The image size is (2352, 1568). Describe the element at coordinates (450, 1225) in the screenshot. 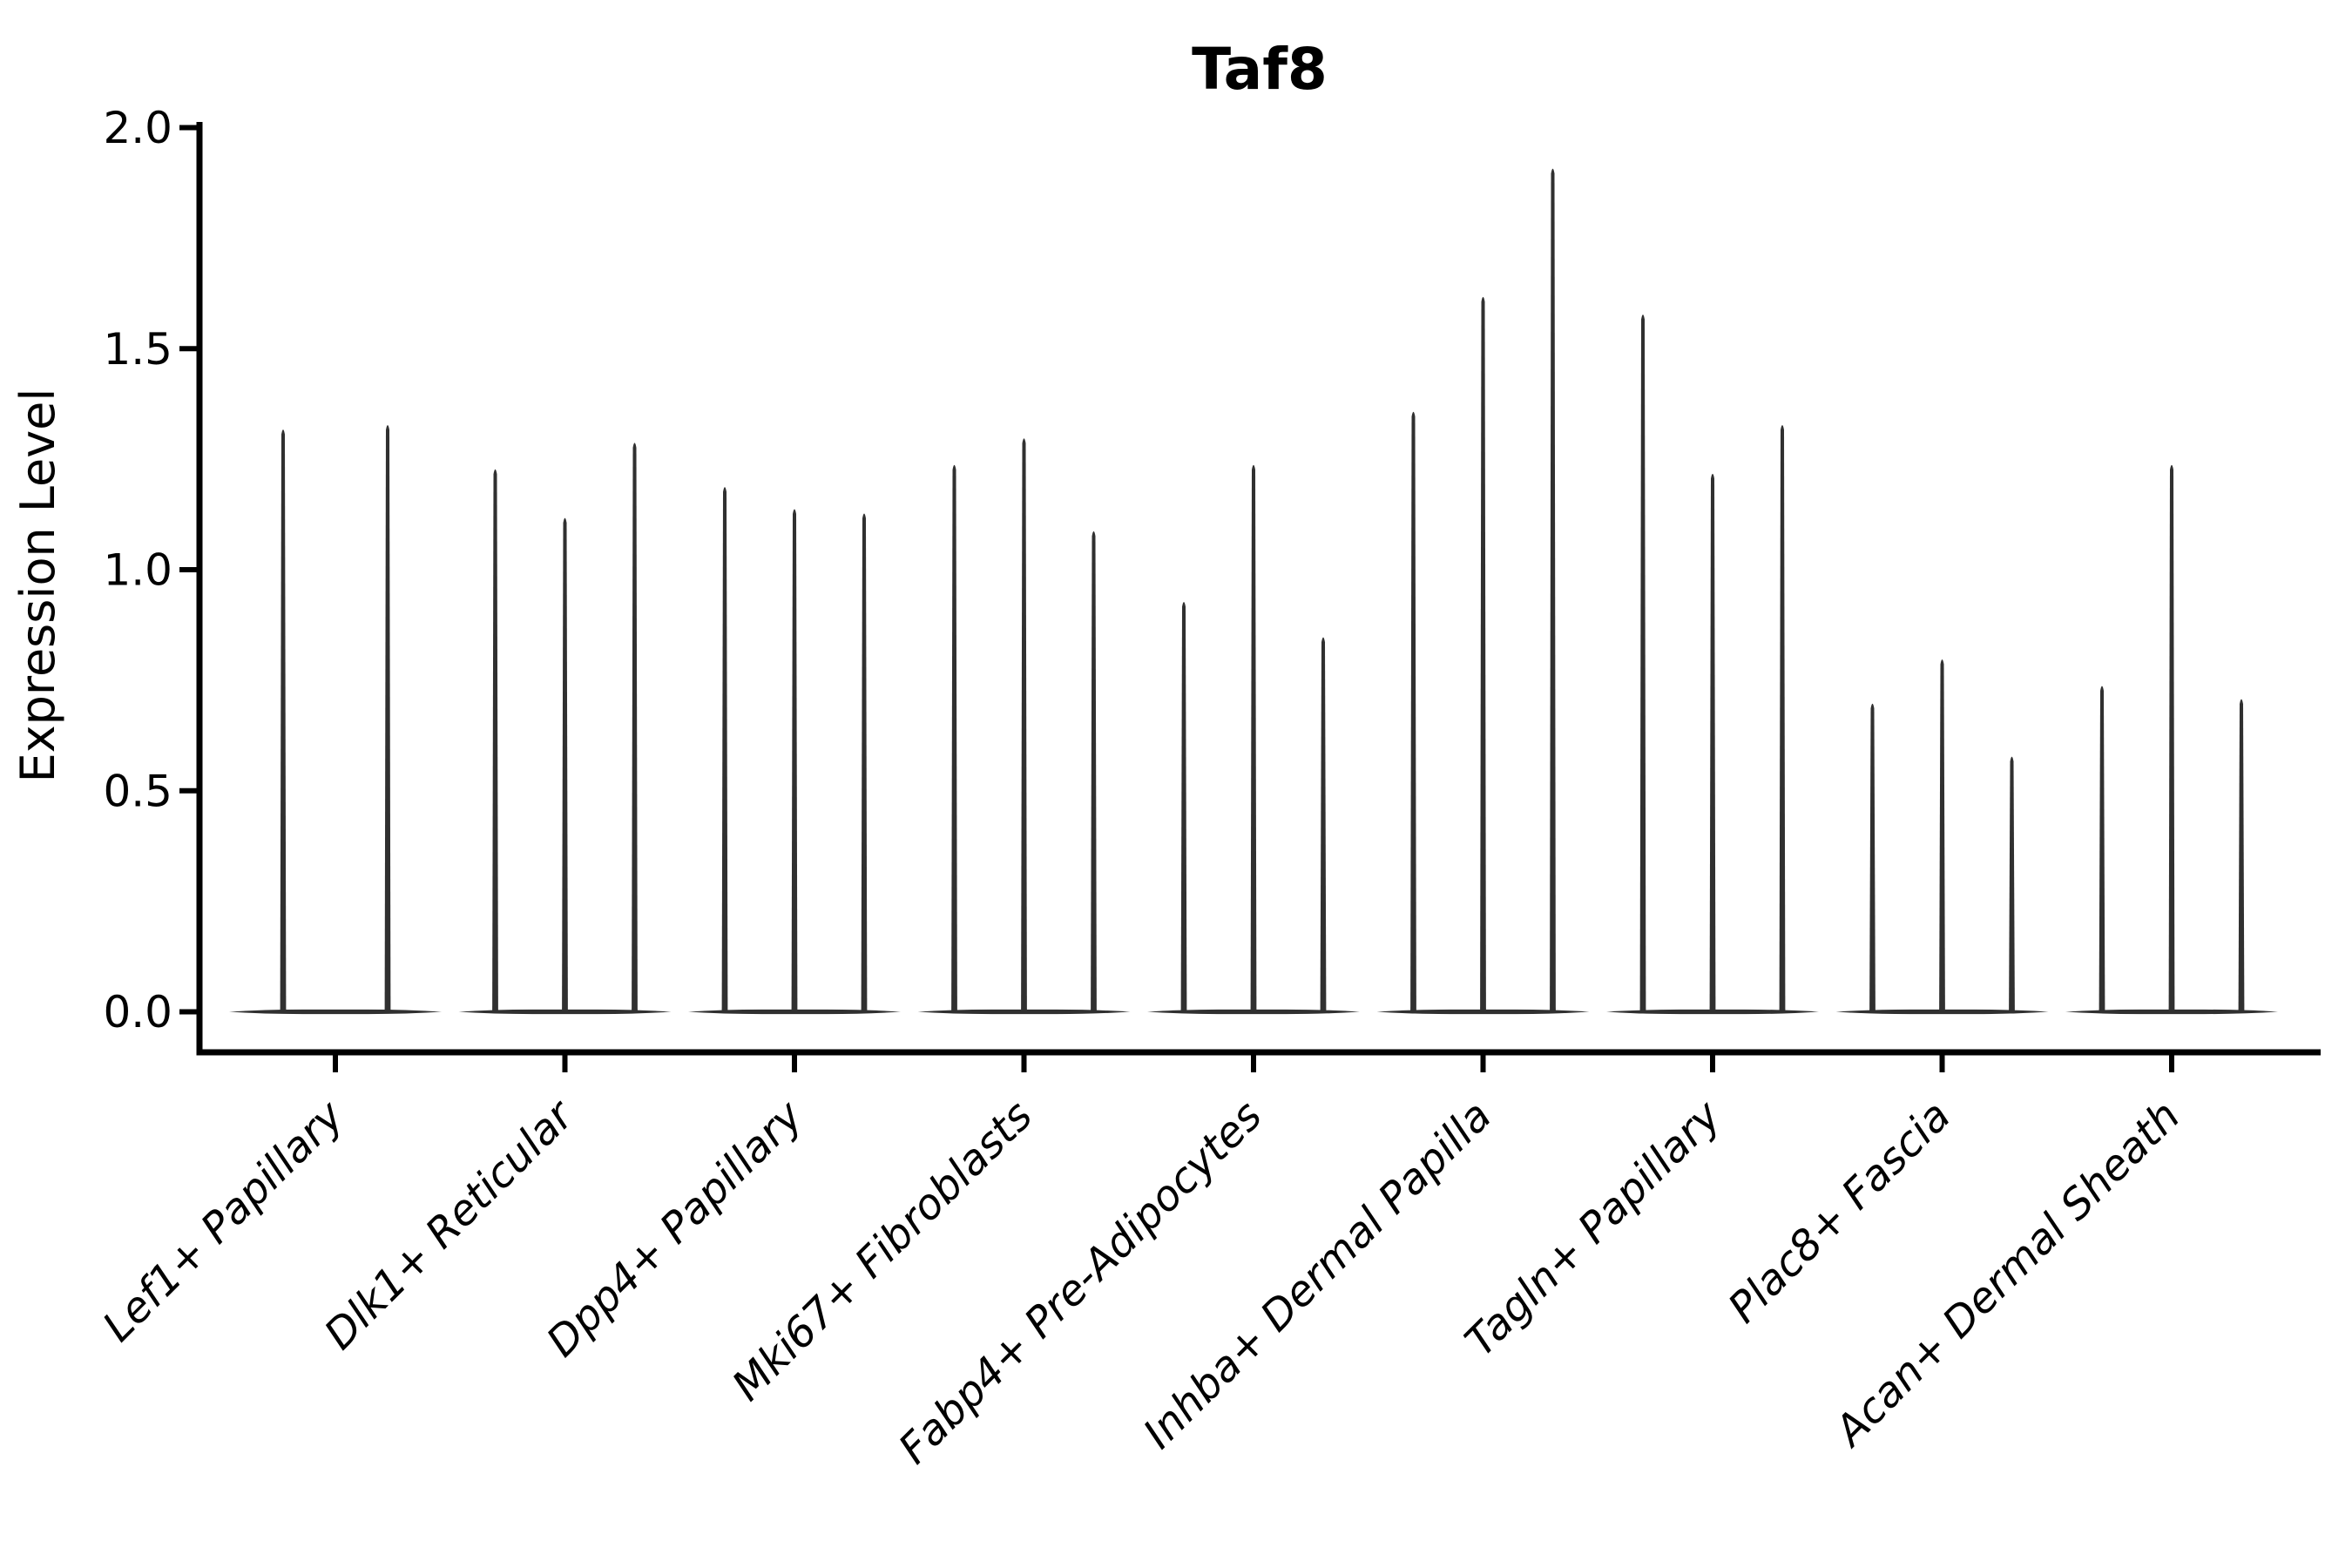

I see `x-tick-label-dlk1-reticular: Dlk1+ Reticular` at that location.